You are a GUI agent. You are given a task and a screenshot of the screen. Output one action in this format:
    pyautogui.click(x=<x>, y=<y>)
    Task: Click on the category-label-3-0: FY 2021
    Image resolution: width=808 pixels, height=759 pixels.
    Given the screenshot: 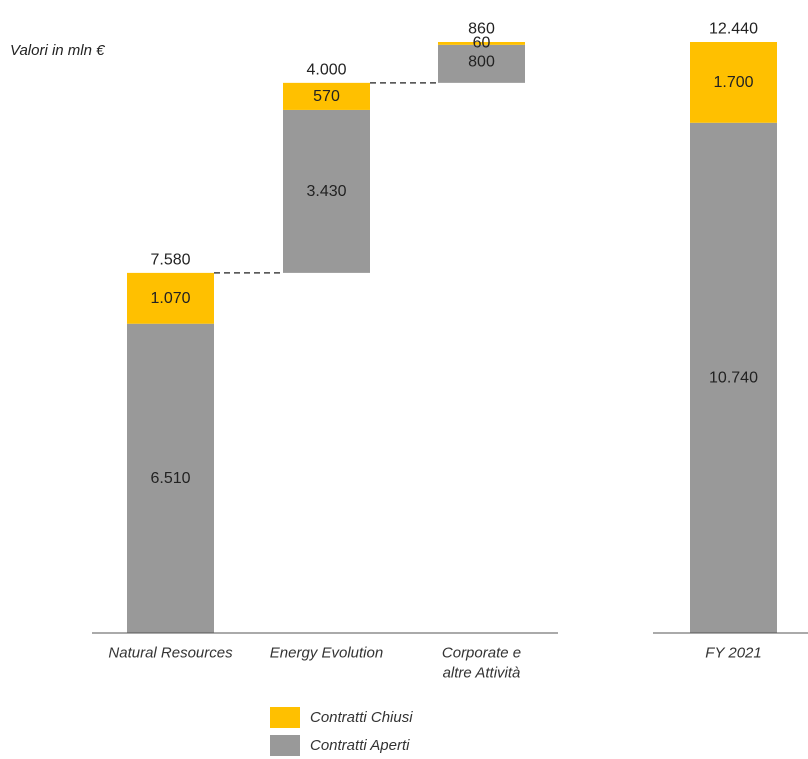 What is the action you would take?
    pyautogui.click(x=733, y=653)
    